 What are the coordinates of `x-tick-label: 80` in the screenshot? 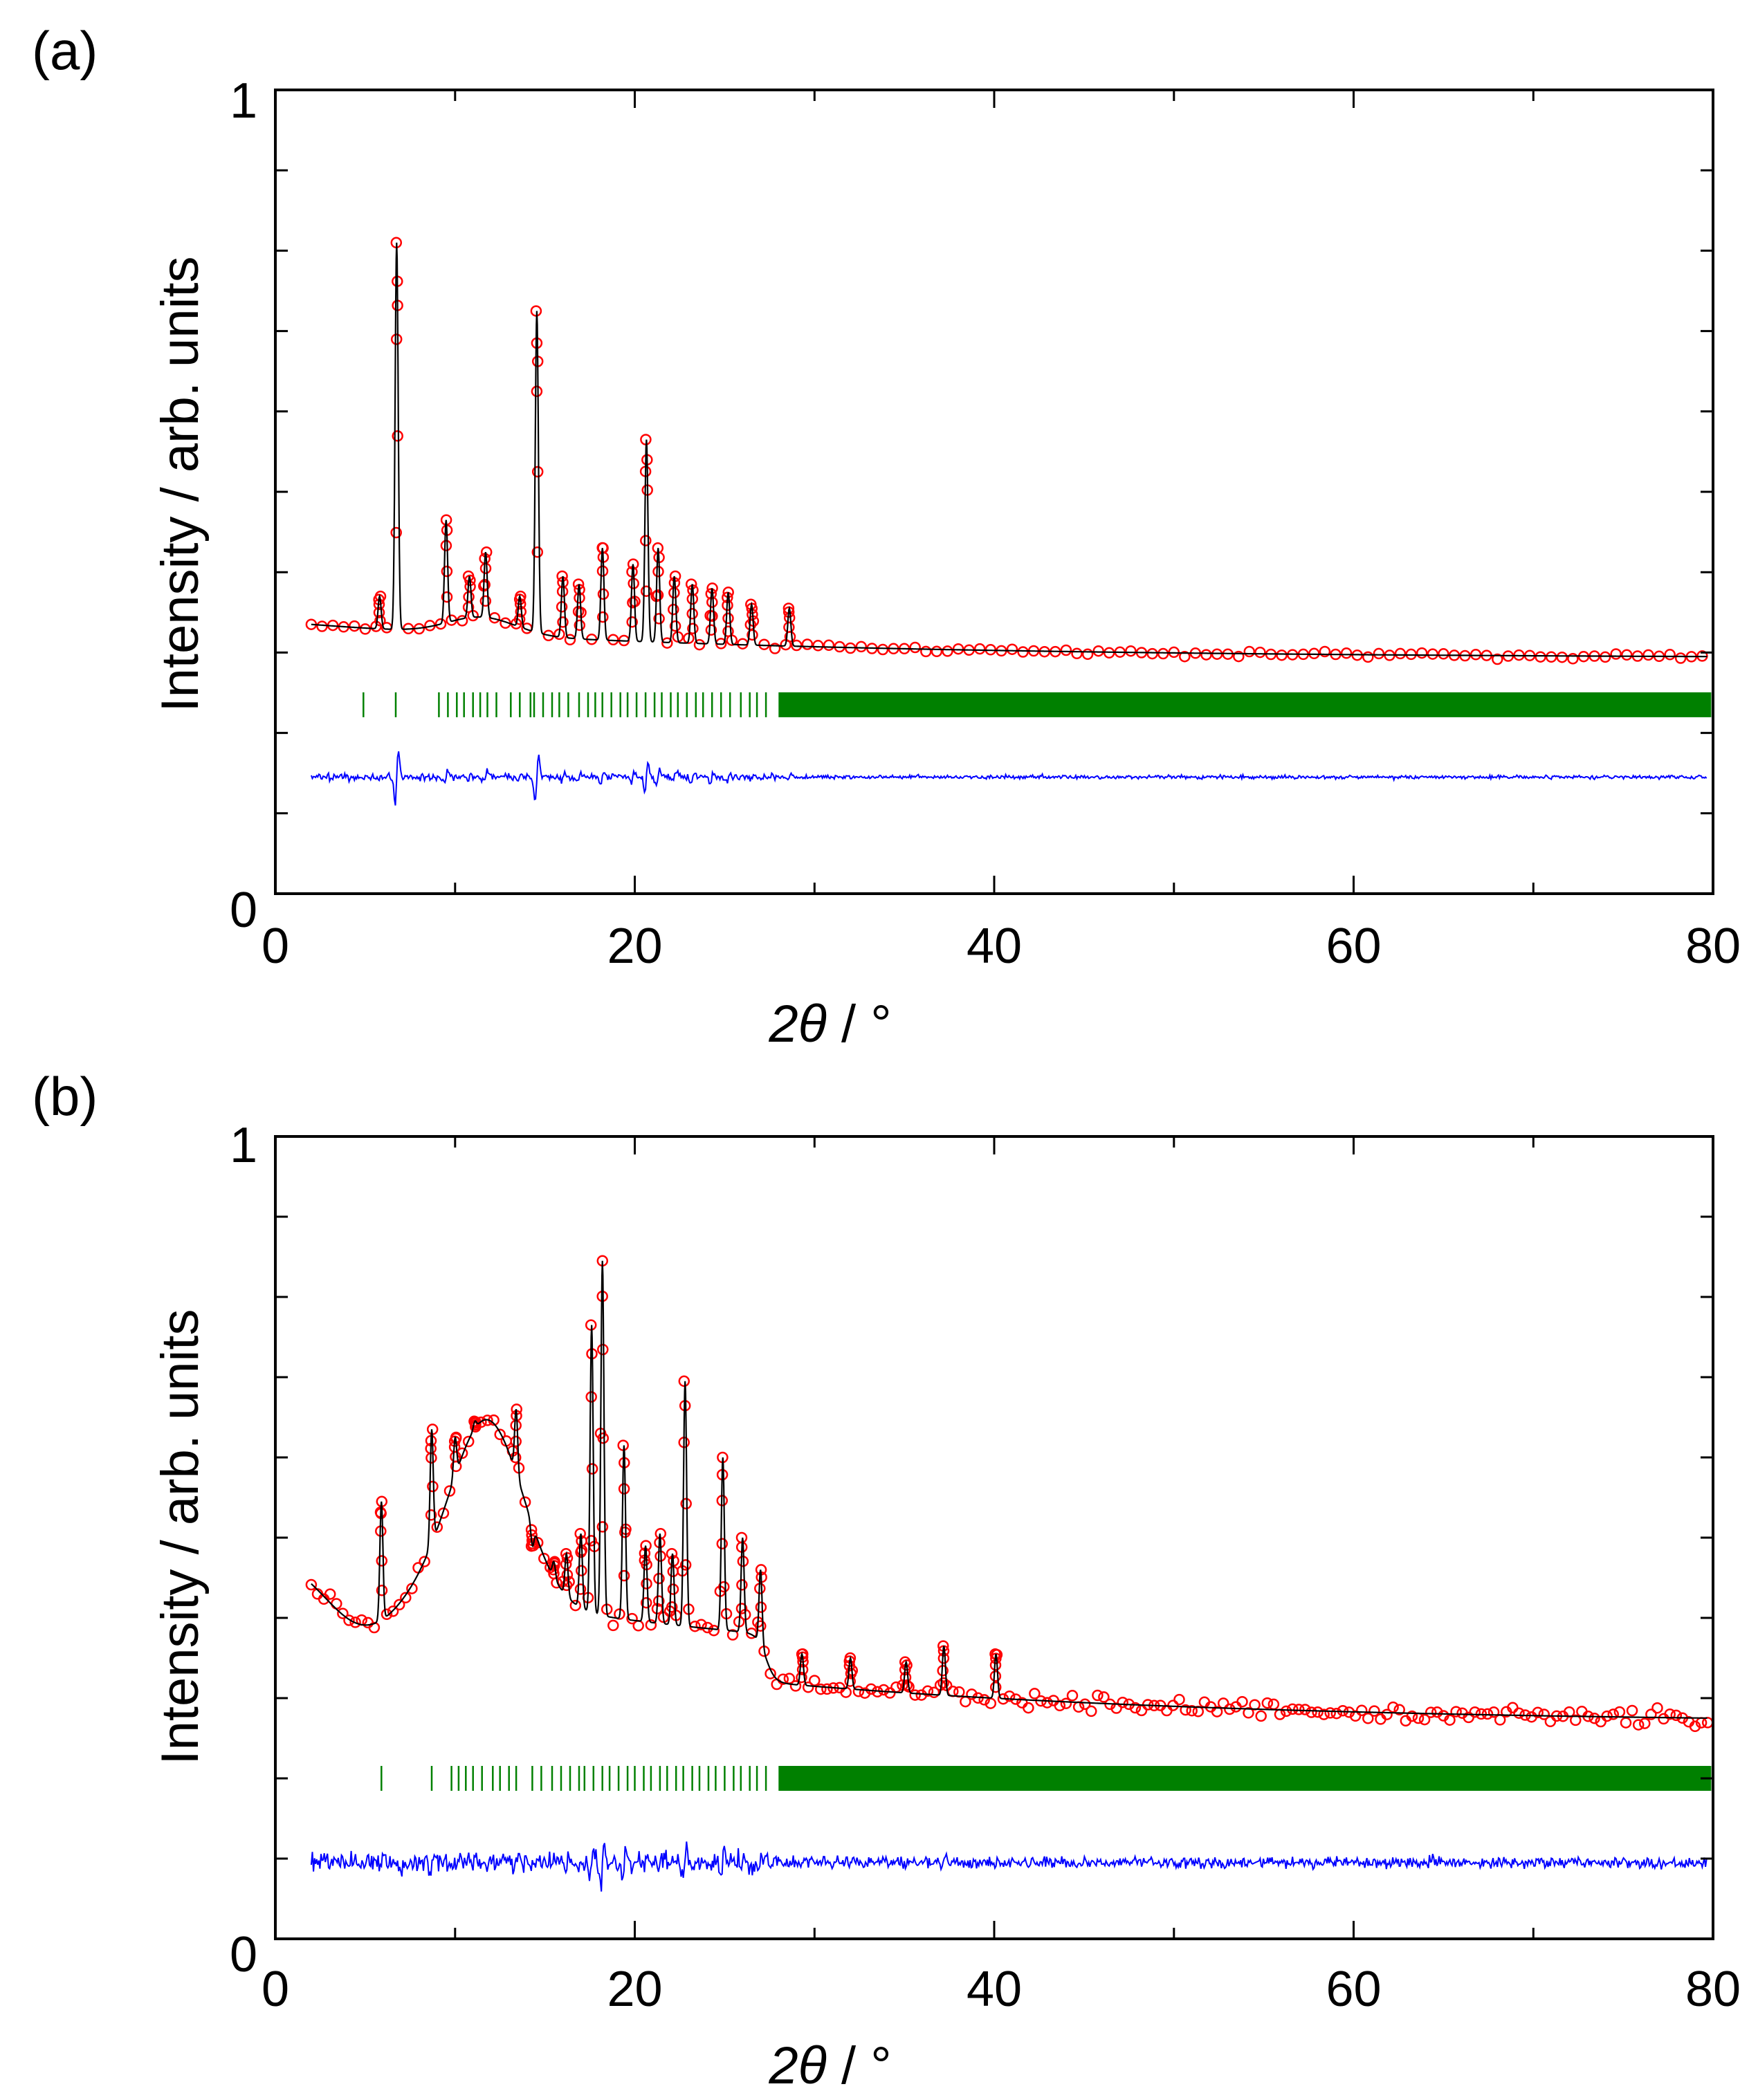 It's located at (1713, 946).